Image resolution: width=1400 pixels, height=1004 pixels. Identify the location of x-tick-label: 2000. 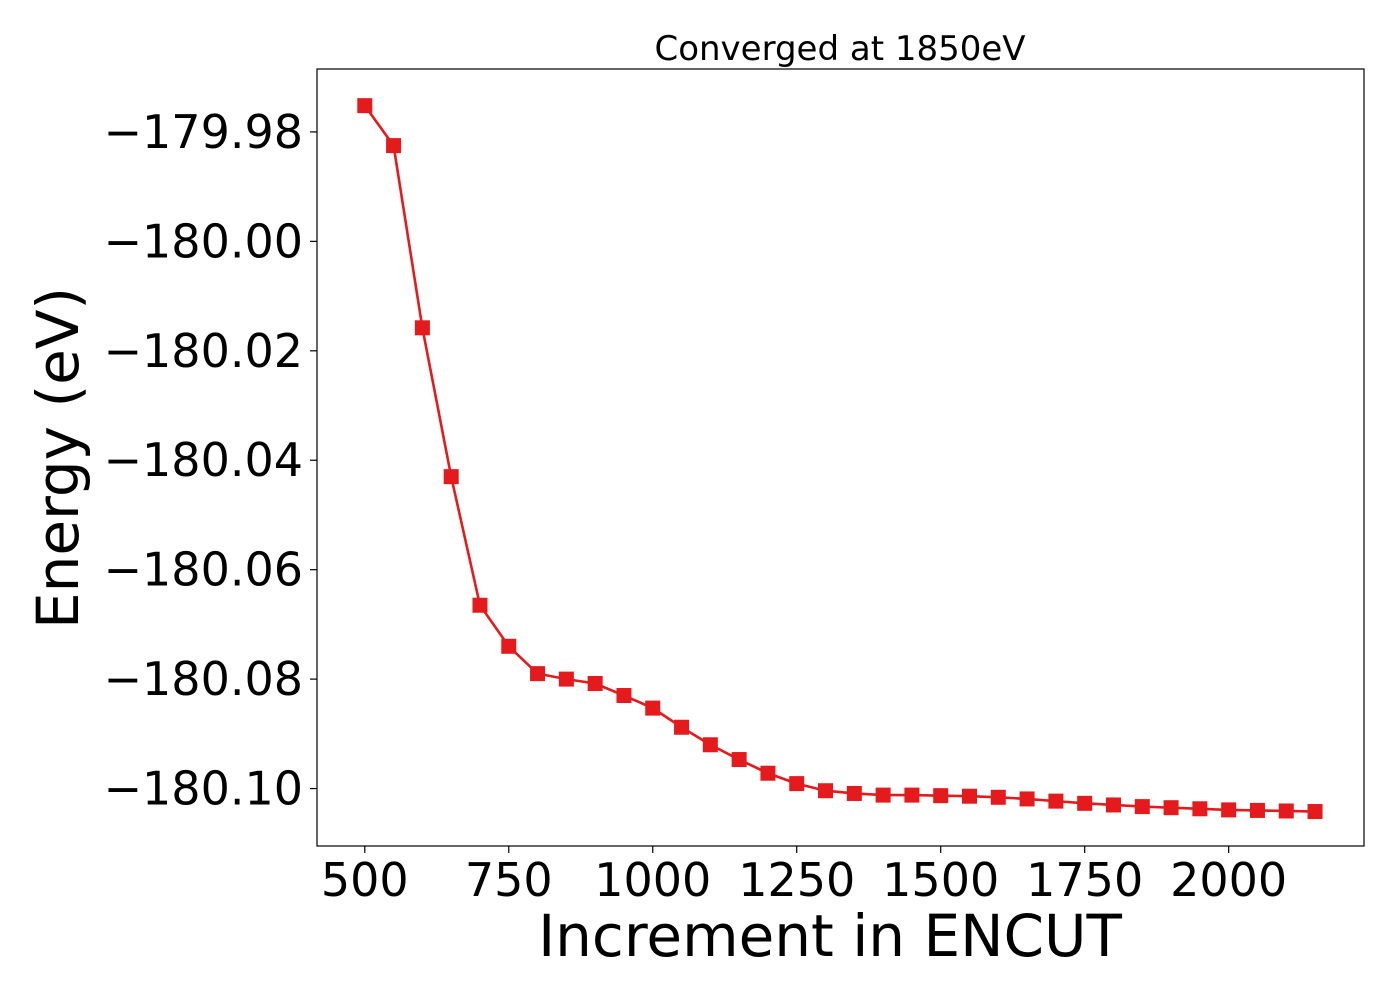
(1228, 880).